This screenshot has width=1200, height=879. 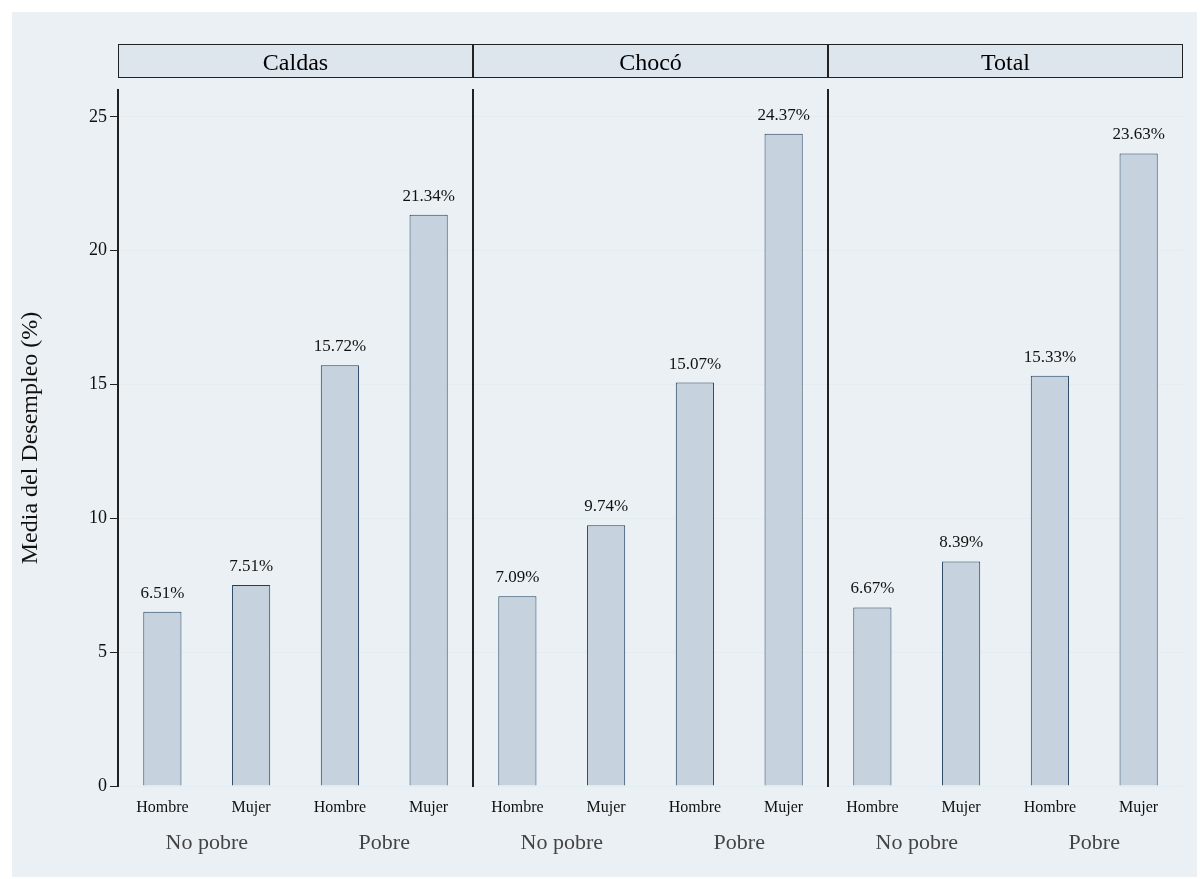 I want to click on data-label: 23.63%, so click(x=1138, y=134).